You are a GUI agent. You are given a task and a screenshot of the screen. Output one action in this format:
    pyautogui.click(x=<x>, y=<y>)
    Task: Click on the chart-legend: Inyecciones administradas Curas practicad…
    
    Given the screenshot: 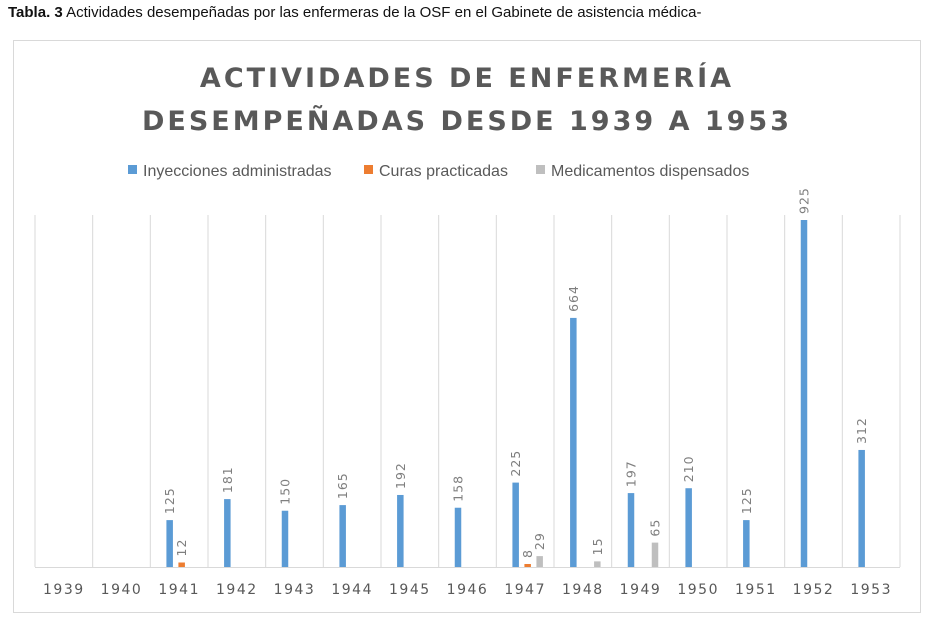 What is the action you would take?
    pyautogui.click(x=438, y=171)
    